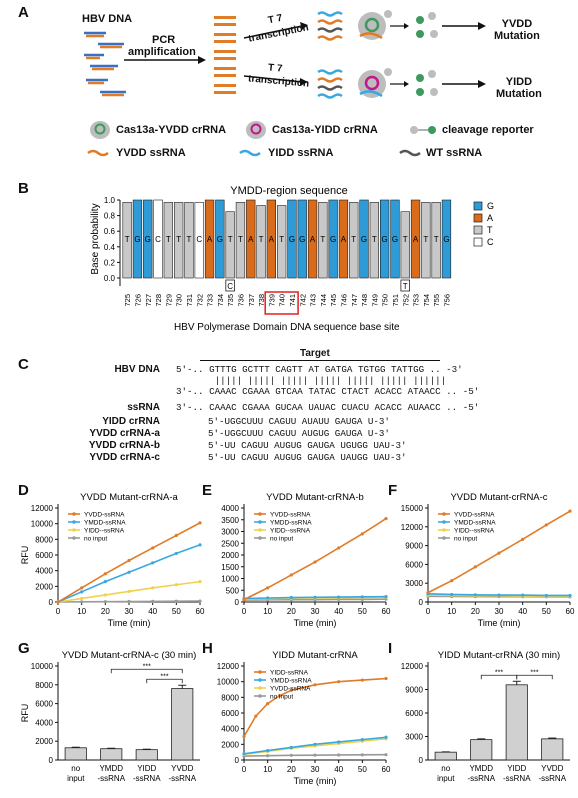  What do you see at coordinates (179, 300) in the screenshot?
I see `chart-b-xtick-label: 730` at bounding box center [179, 300].